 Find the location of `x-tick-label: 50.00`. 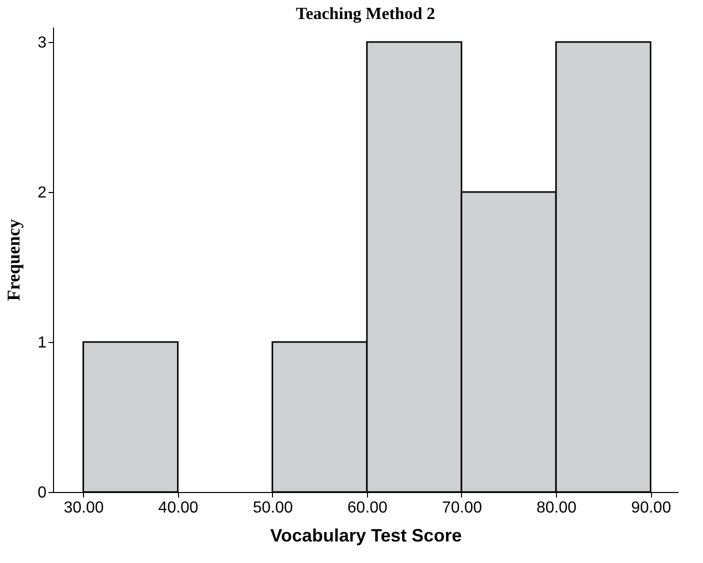

x-tick-label: 50.00 is located at coordinates (272, 508).